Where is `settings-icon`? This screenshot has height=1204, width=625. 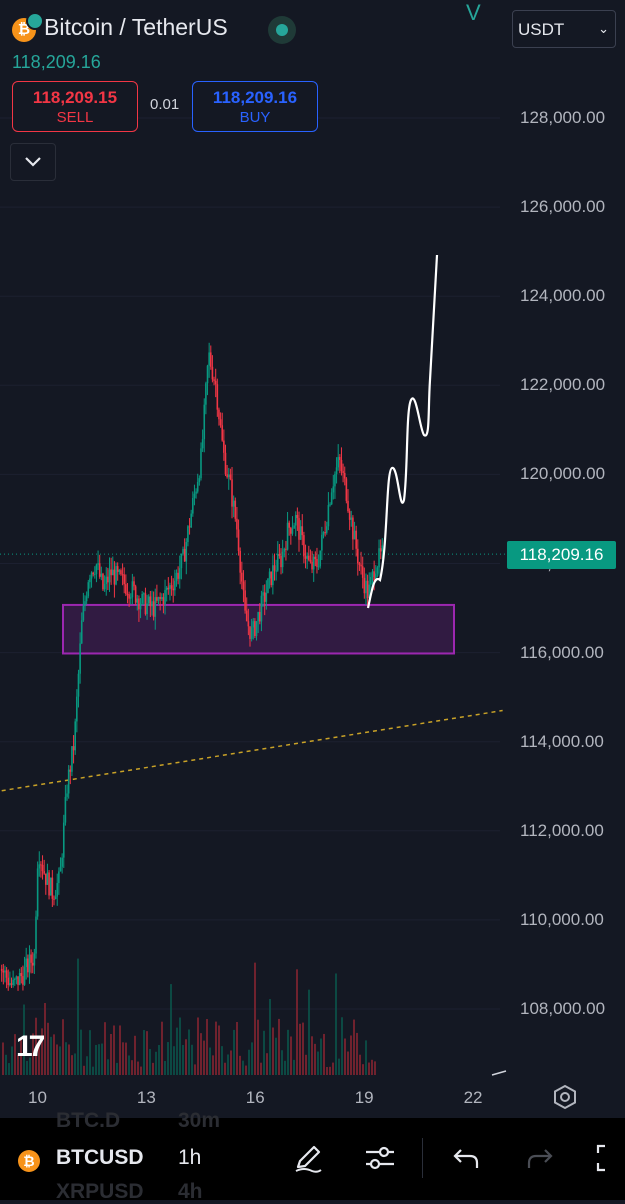 settings-icon is located at coordinates (565, 1097).